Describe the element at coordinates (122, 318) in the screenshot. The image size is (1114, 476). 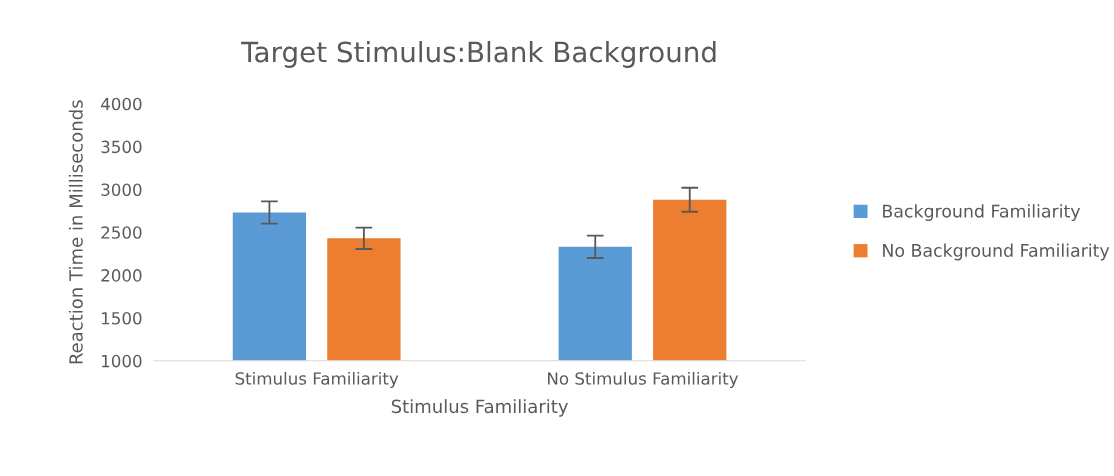
I see `y-tick-label: 1500` at that location.